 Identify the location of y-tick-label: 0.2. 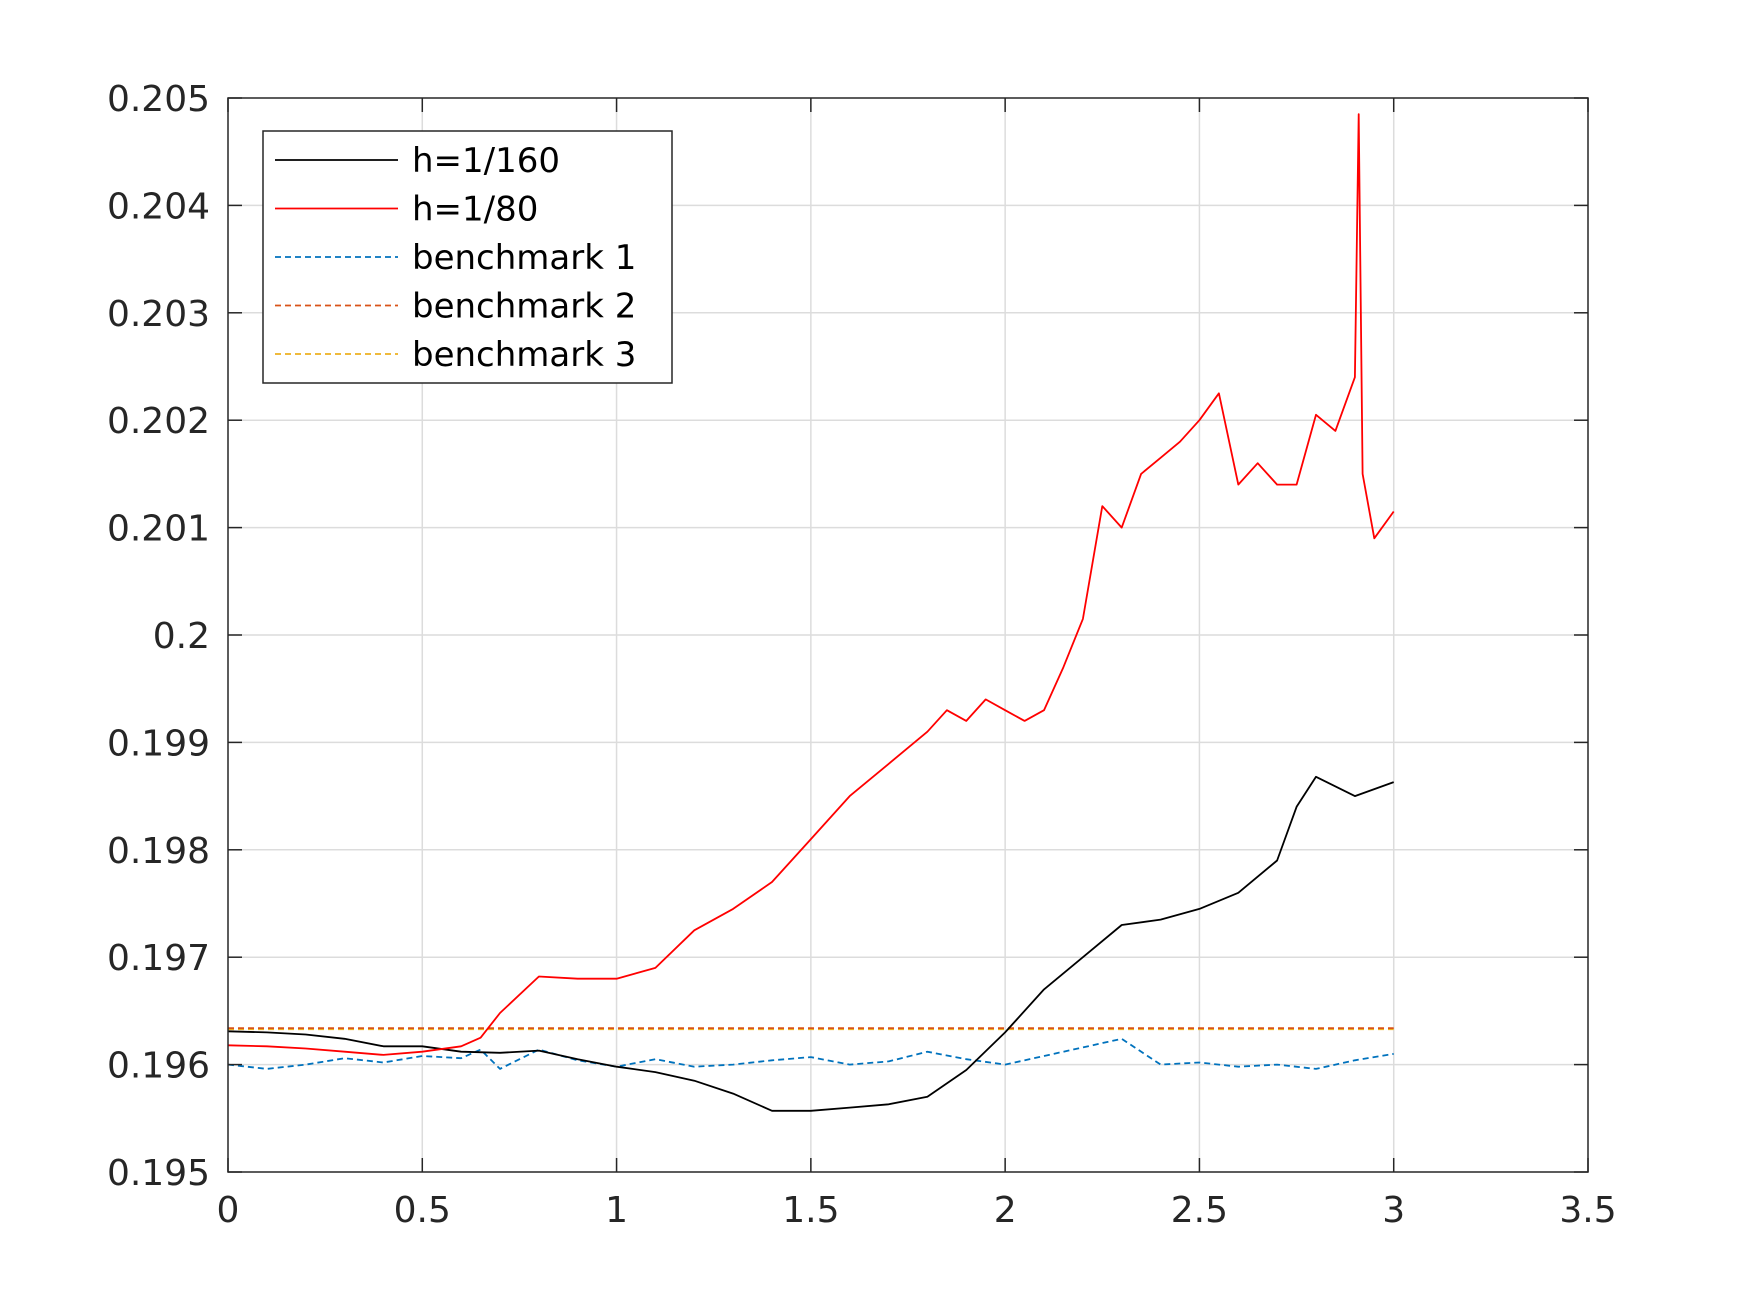
(181, 636).